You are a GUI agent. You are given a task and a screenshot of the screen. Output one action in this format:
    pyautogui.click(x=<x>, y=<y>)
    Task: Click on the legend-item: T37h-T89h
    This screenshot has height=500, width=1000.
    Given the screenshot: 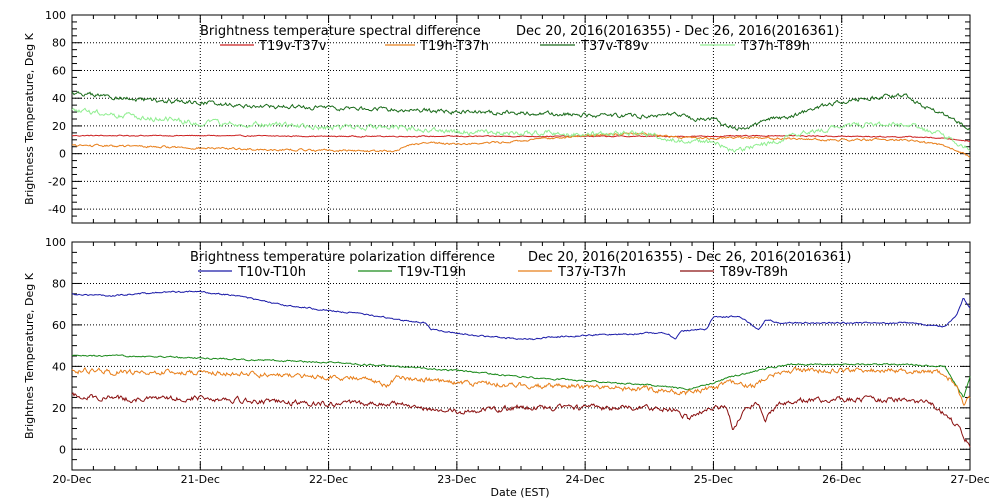 What is the action you would take?
    pyautogui.click(x=755, y=46)
    